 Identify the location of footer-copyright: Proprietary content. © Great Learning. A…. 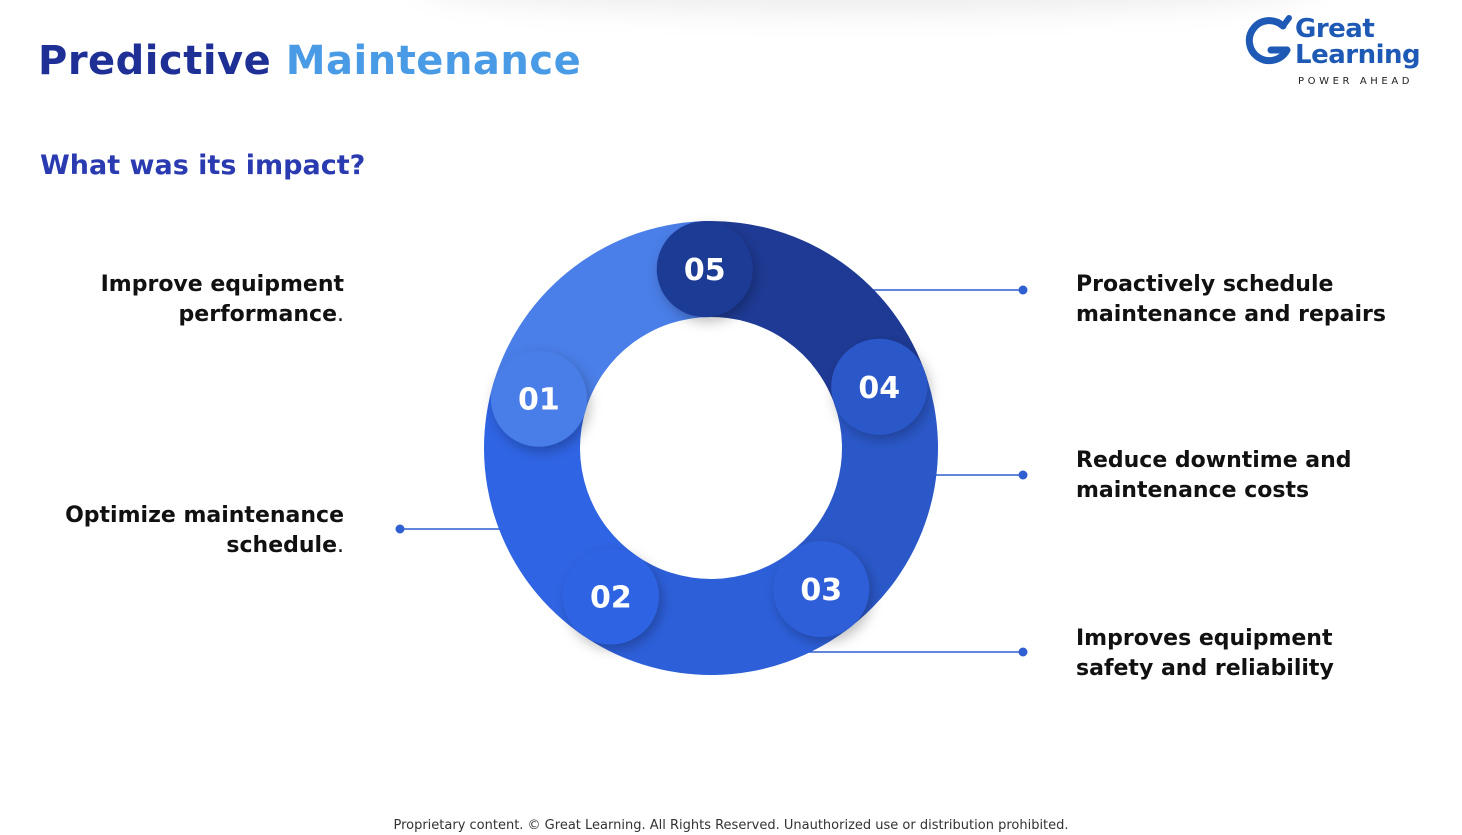
(731, 825).